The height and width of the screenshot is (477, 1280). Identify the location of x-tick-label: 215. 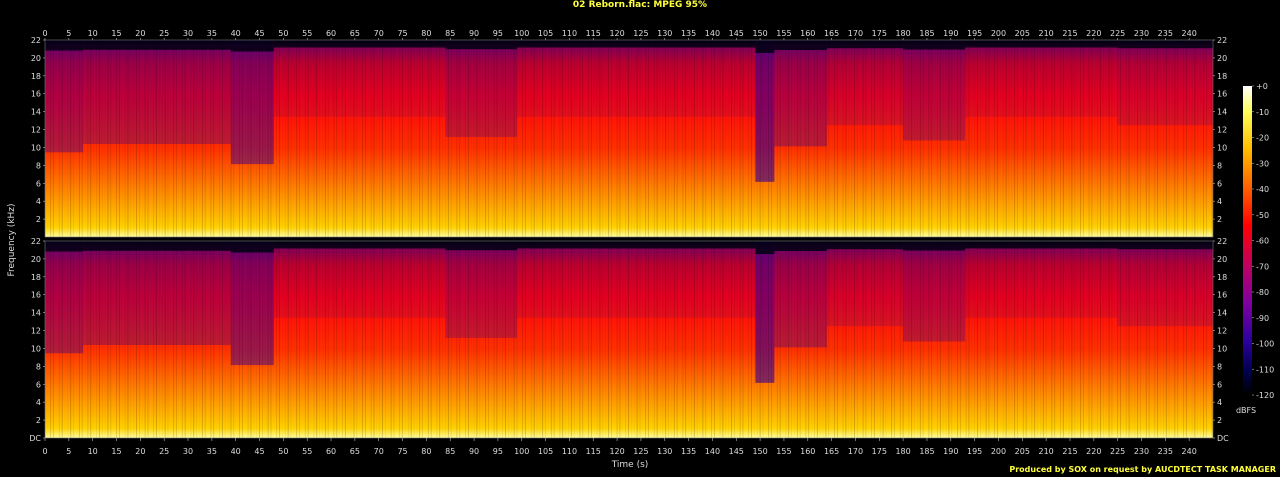
(1069, 451).